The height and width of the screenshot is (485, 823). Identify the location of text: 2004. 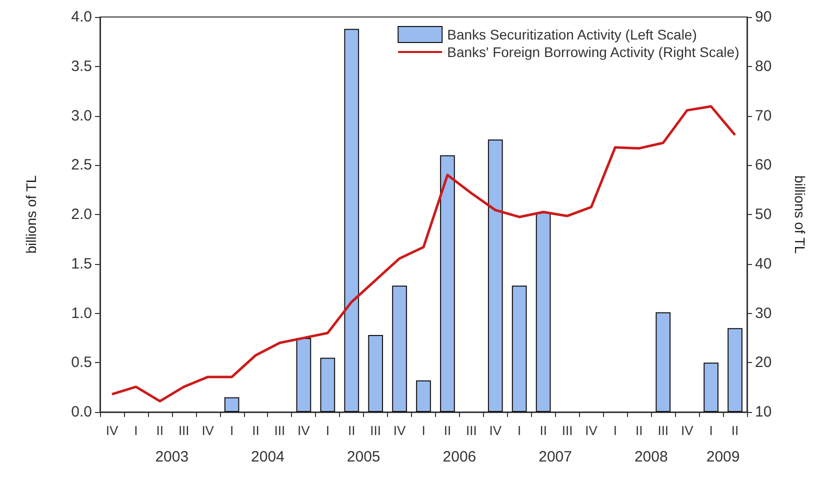
(267, 457).